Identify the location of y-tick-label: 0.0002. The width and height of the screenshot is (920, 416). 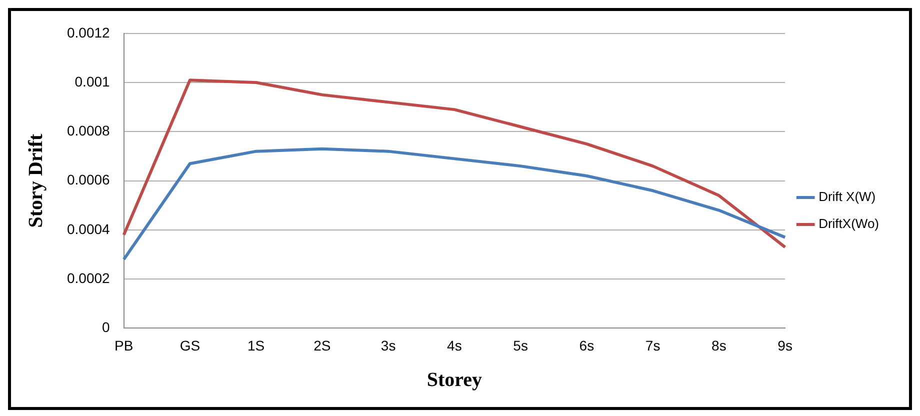
(88, 278).